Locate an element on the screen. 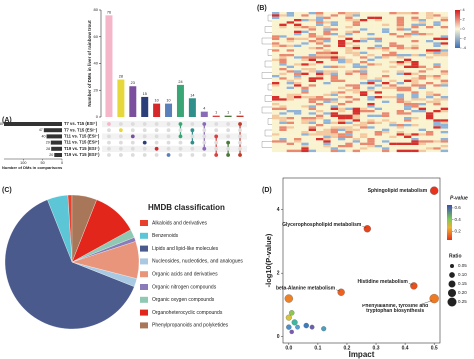 This screenshot has width=474, height=359. colorbar-title: P-value is located at coordinates (459, 198).